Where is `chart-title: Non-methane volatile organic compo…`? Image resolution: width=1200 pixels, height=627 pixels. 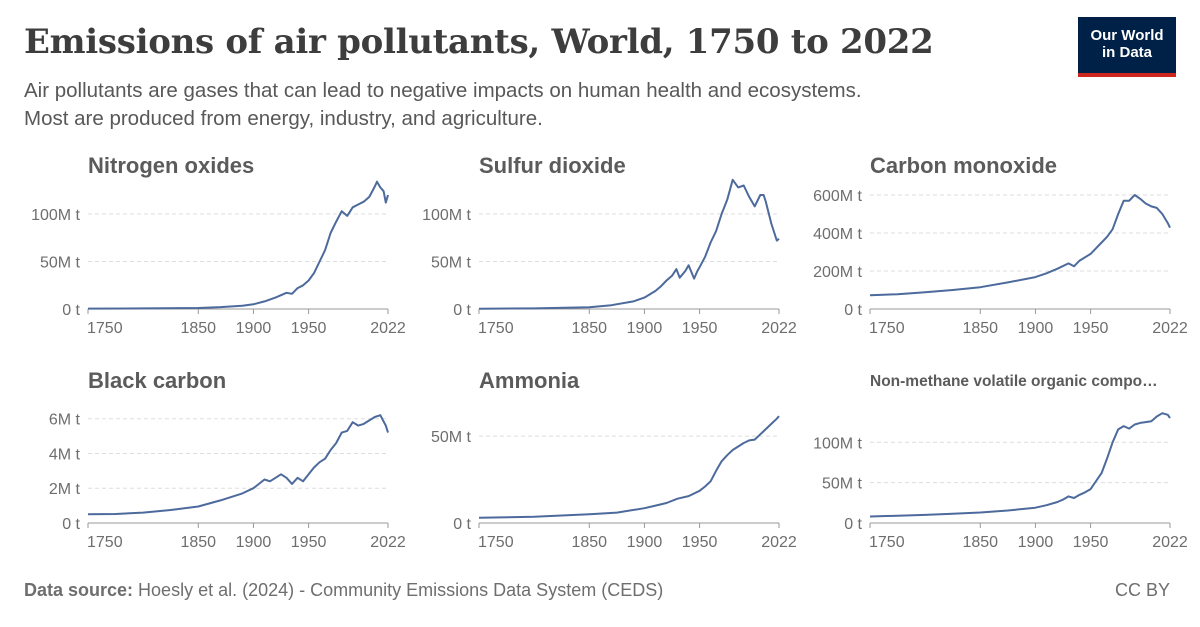
chart-title: Non-methane volatile organic compo… is located at coordinates (1014, 381).